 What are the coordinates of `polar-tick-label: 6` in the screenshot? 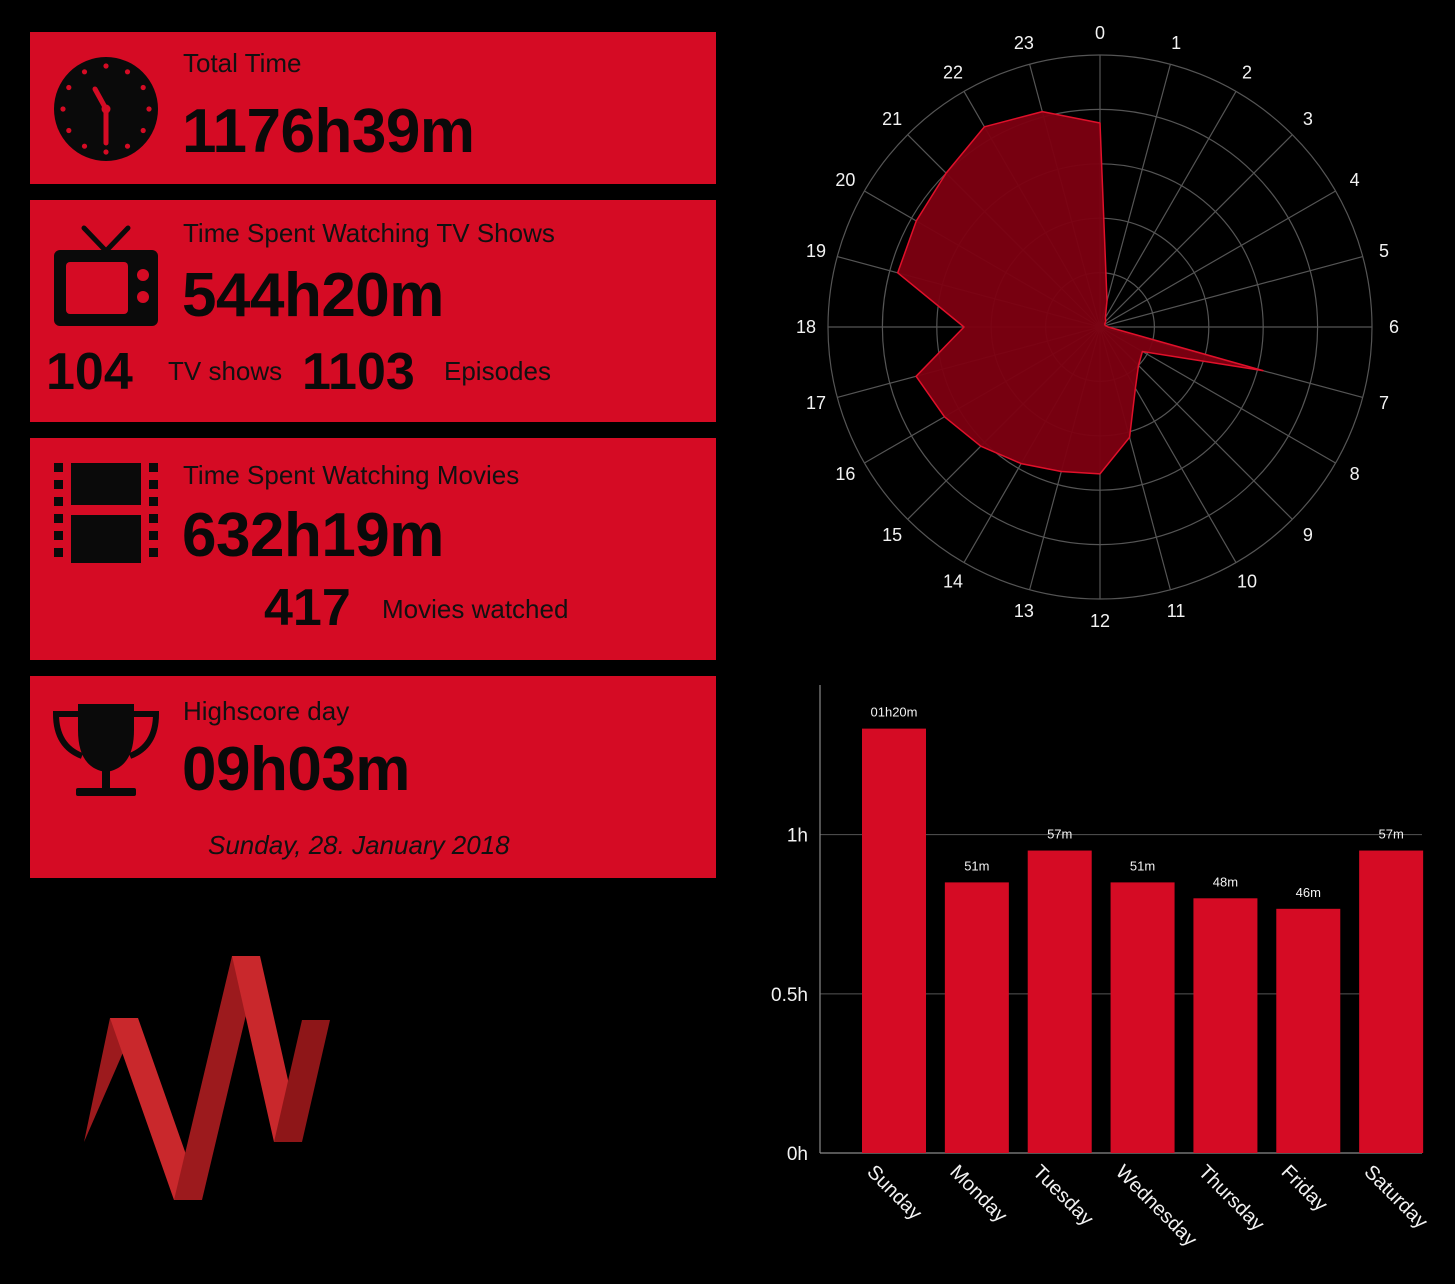 It's located at (1394, 327).